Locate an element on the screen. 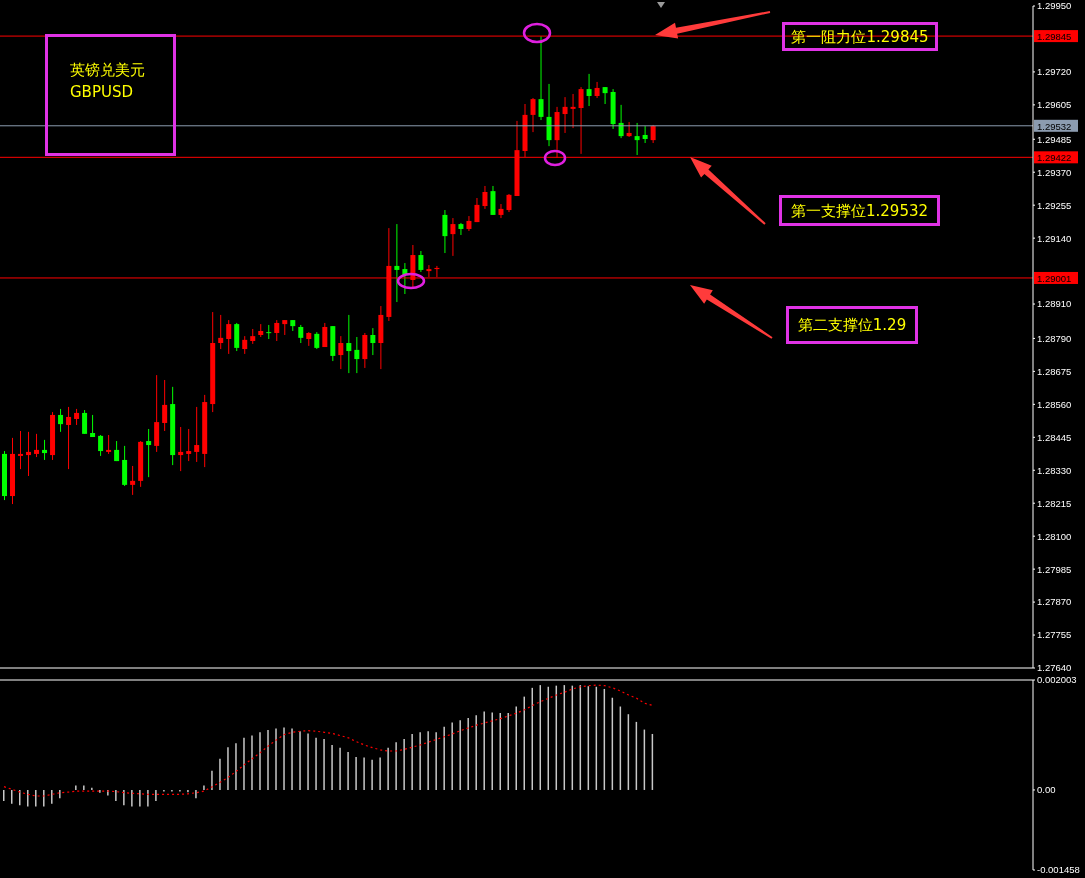 The width and height of the screenshot is (1085, 878). y-tick-label: 1.29370 is located at coordinates (1054, 172).